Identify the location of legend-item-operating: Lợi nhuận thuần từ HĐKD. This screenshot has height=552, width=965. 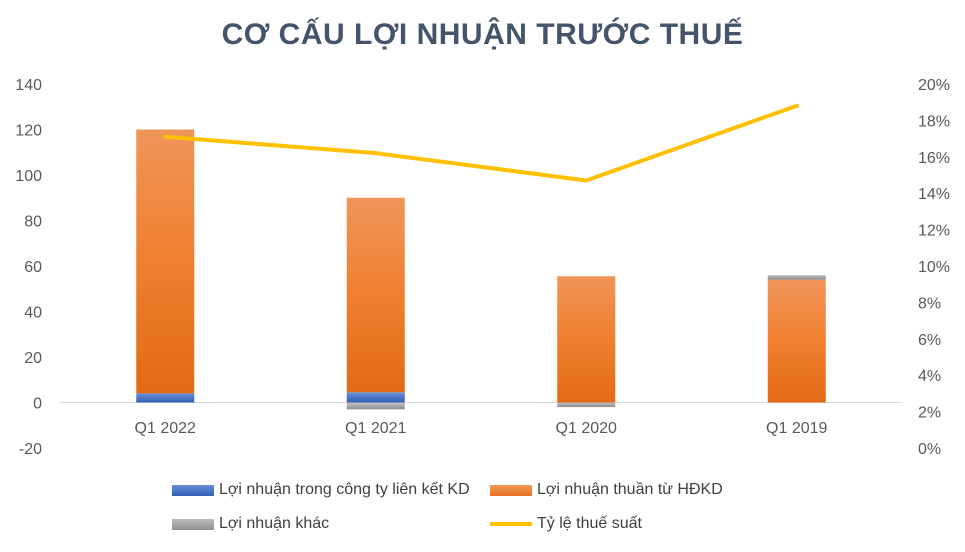
(606, 490).